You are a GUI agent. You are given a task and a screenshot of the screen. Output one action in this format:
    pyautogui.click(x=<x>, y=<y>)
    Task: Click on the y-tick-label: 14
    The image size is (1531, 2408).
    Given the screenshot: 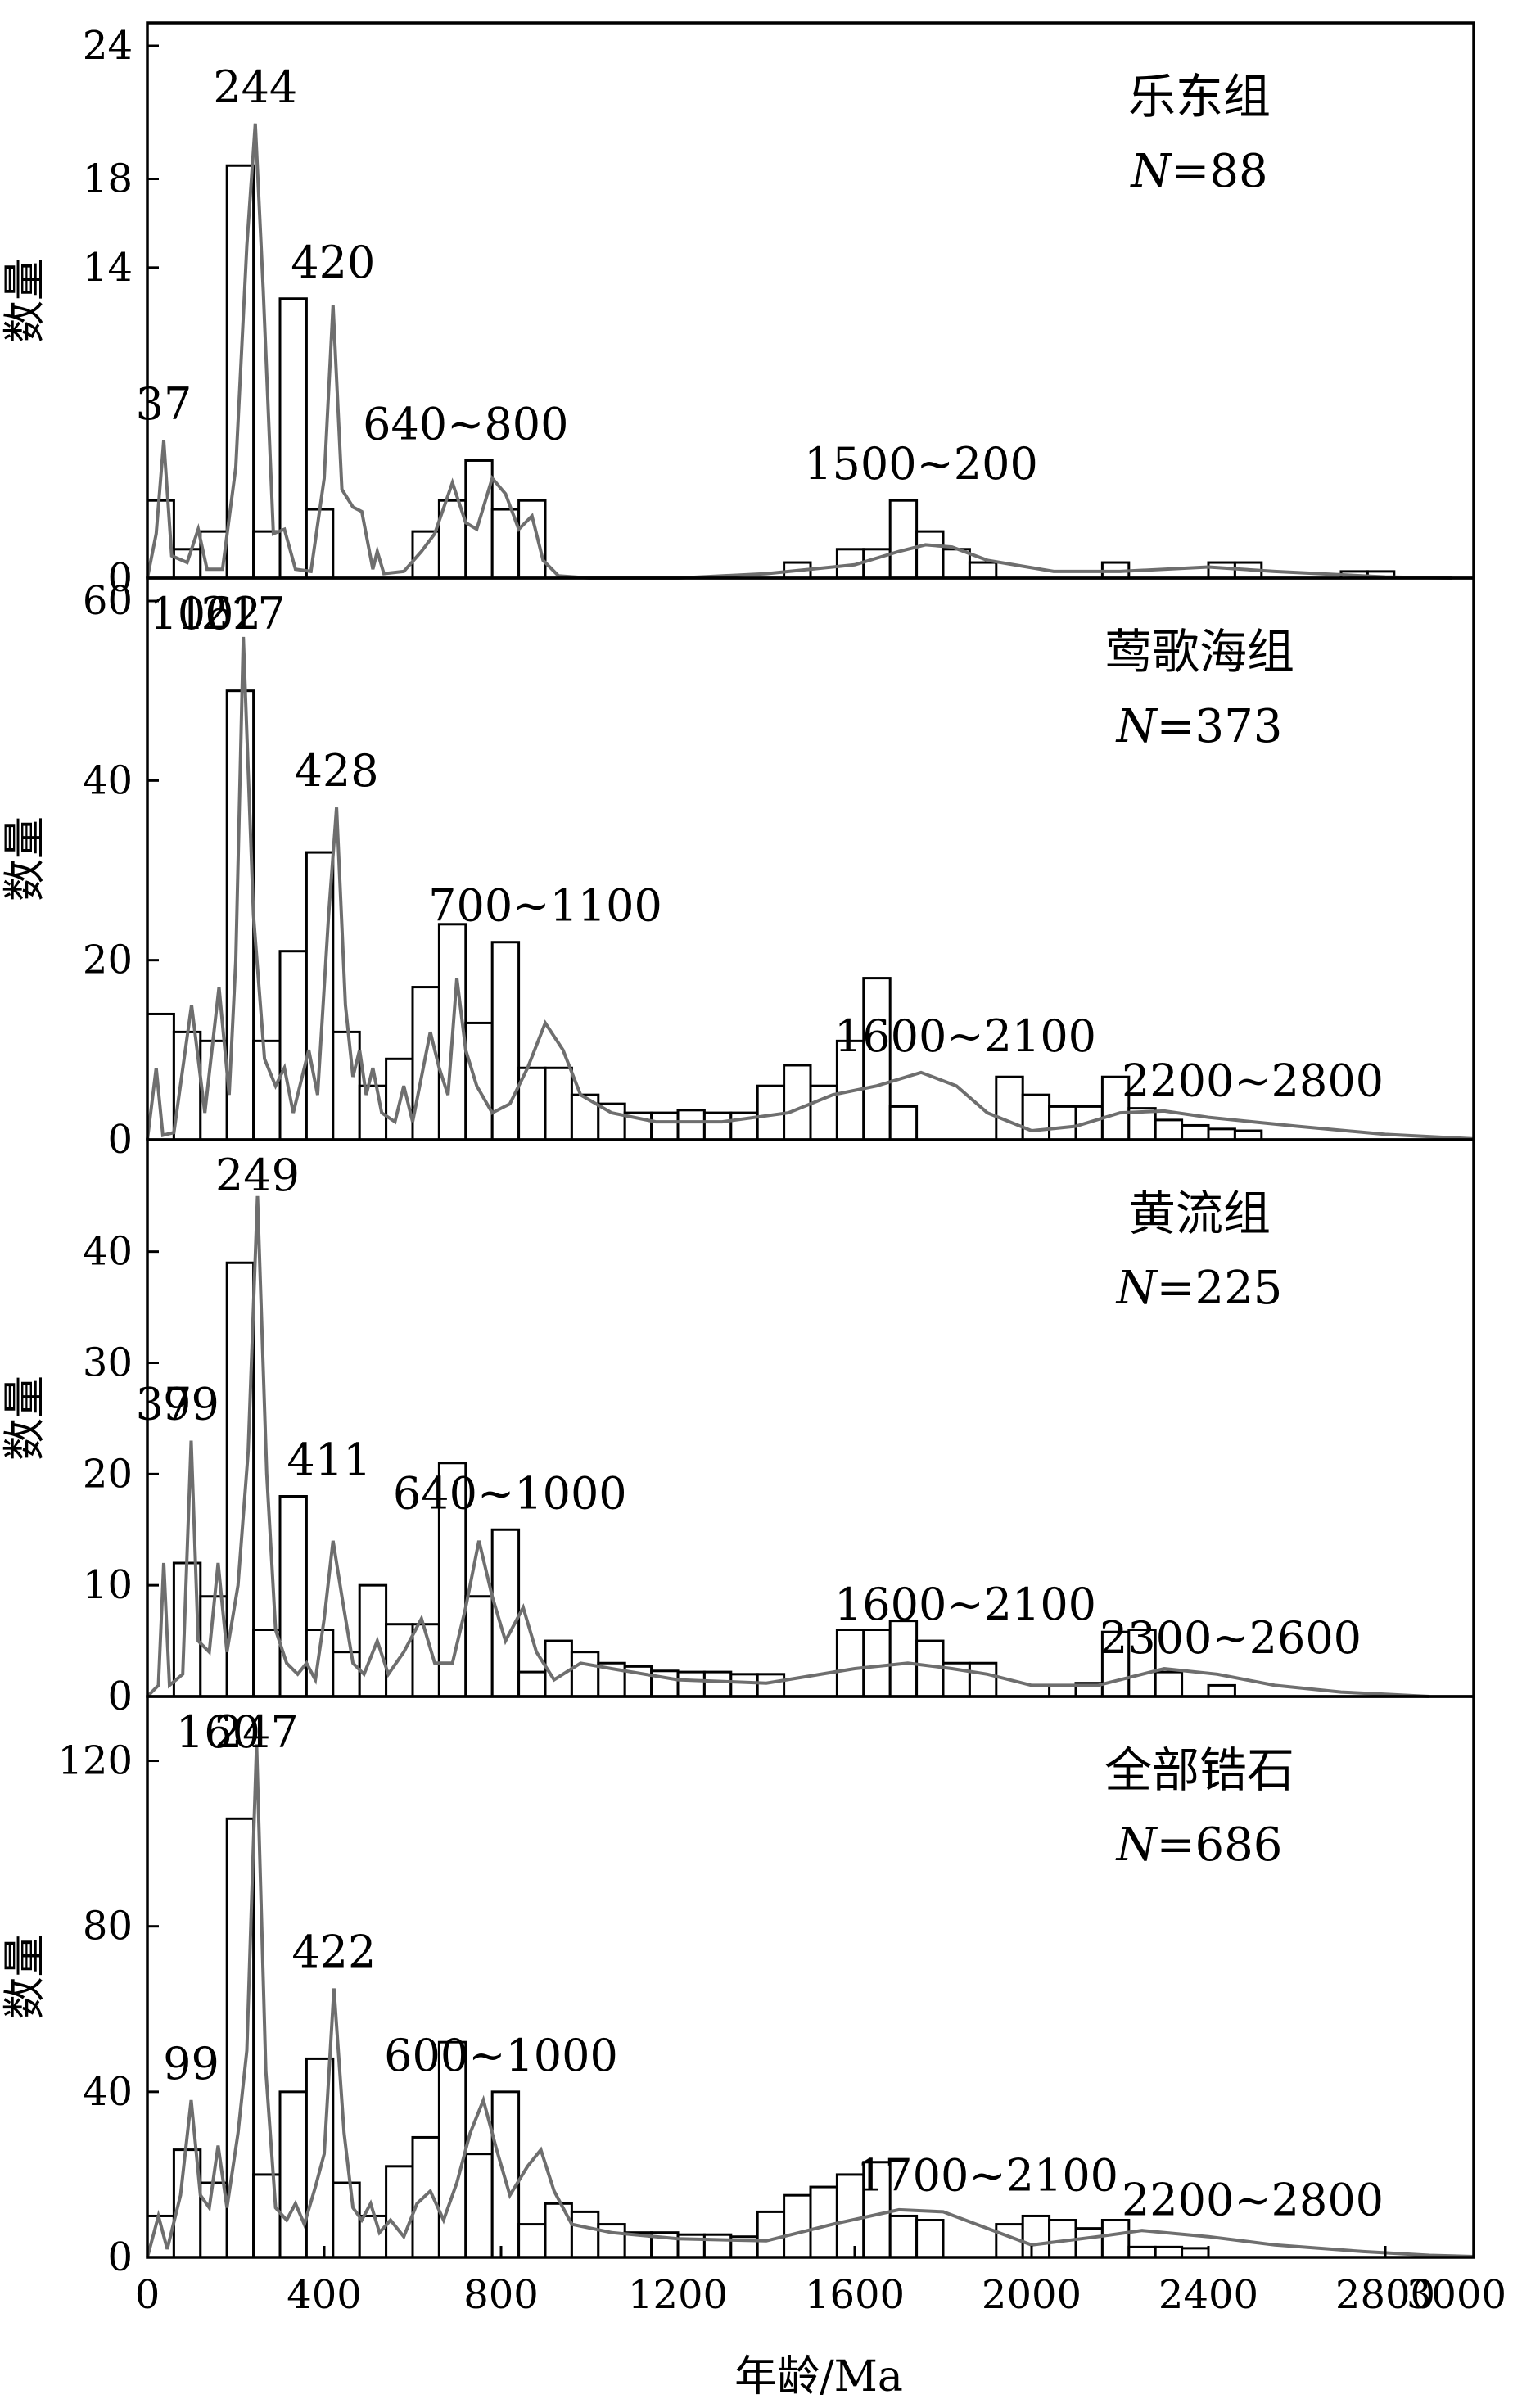 What is the action you would take?
    pyautogui.click(x=108, y=268)
    